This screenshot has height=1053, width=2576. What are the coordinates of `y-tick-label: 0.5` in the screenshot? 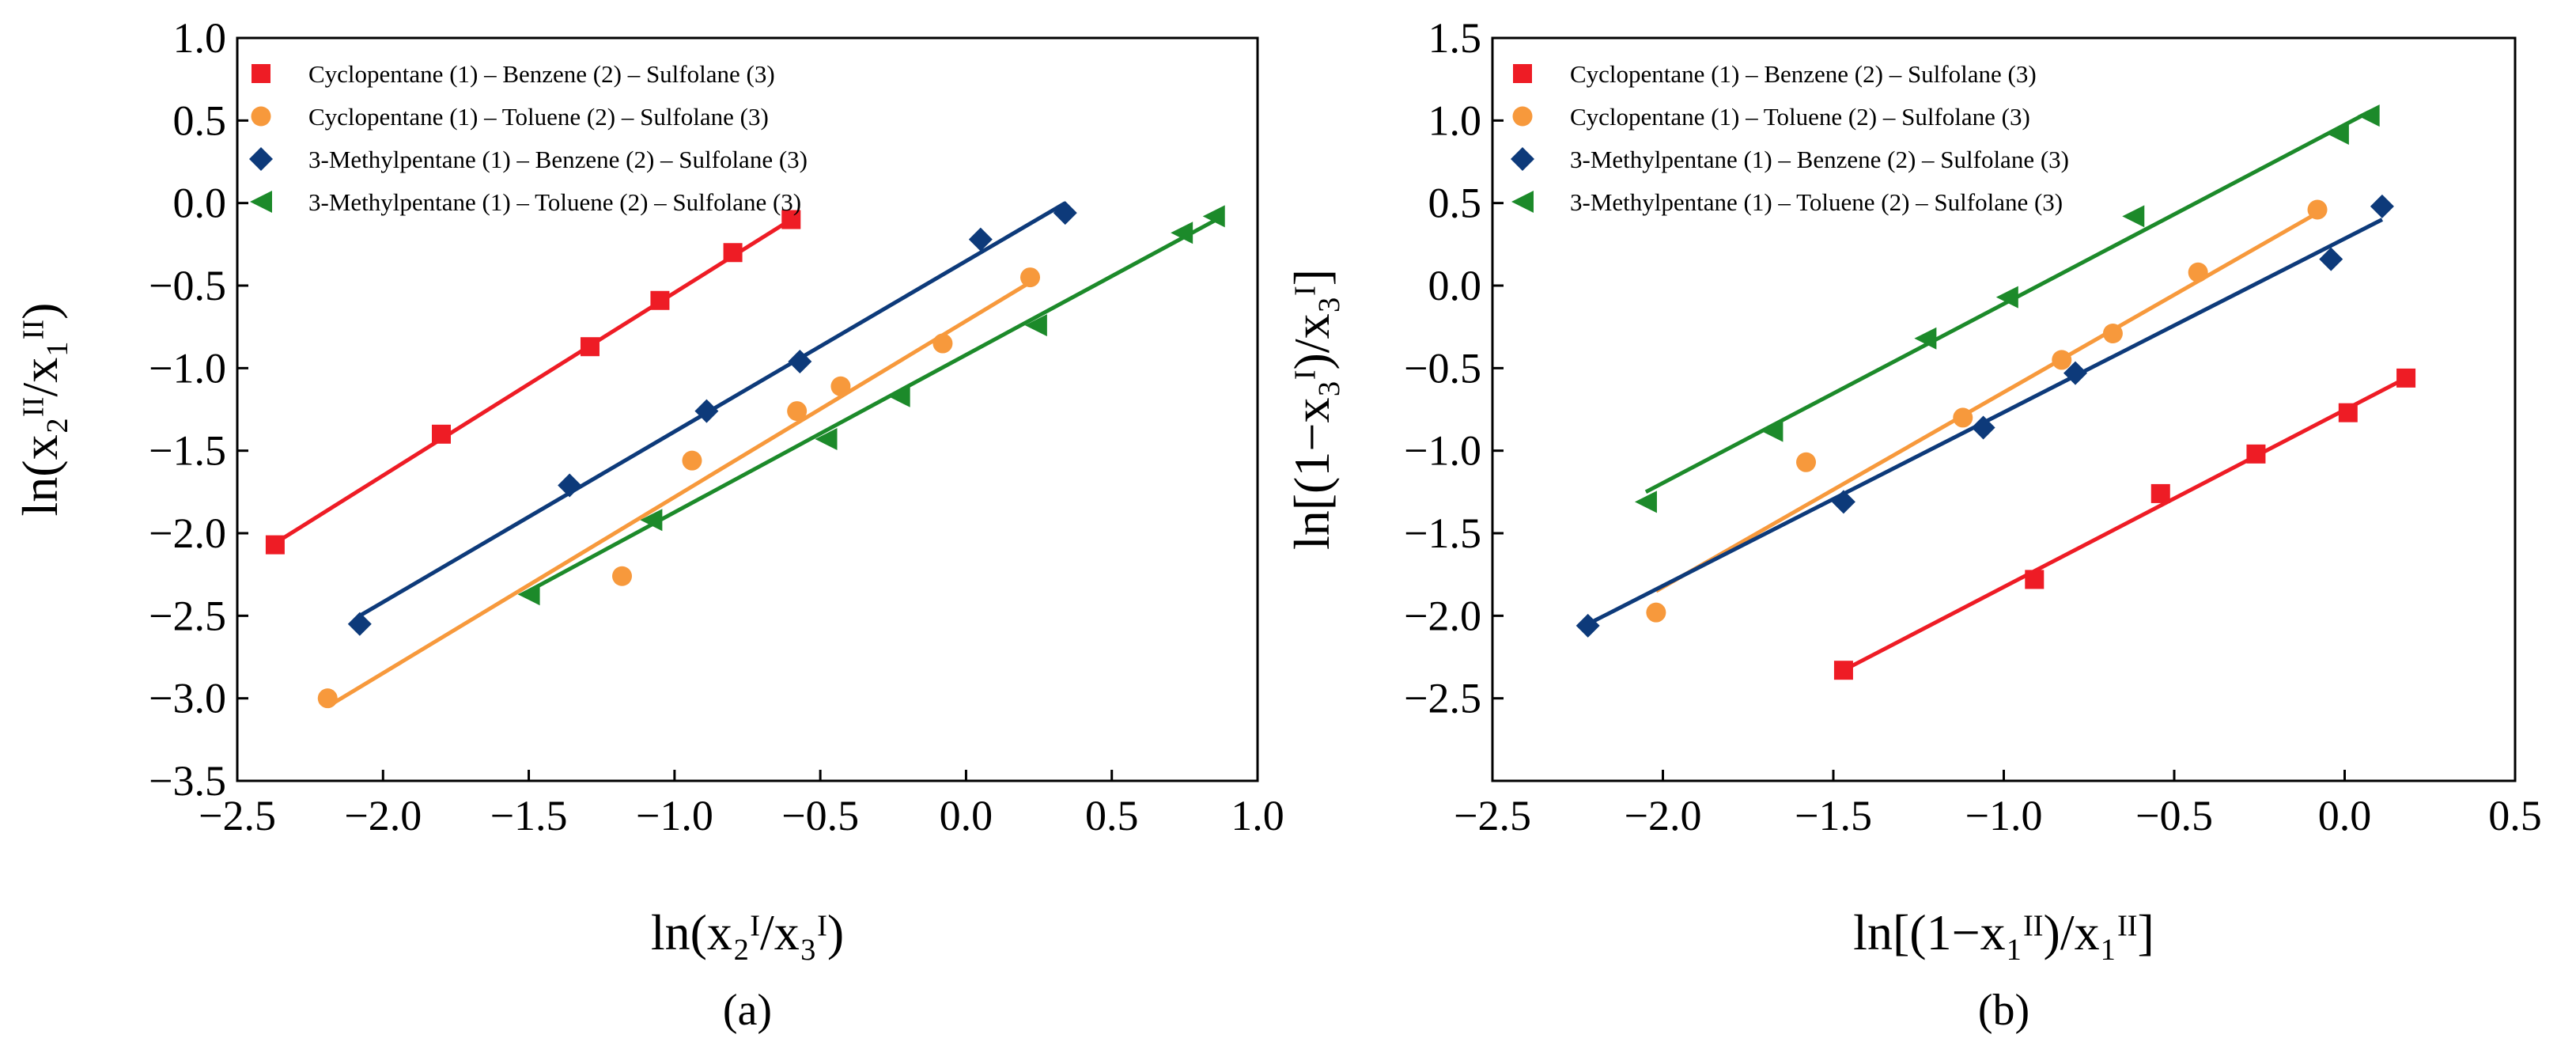 It's located at (1455, 203).